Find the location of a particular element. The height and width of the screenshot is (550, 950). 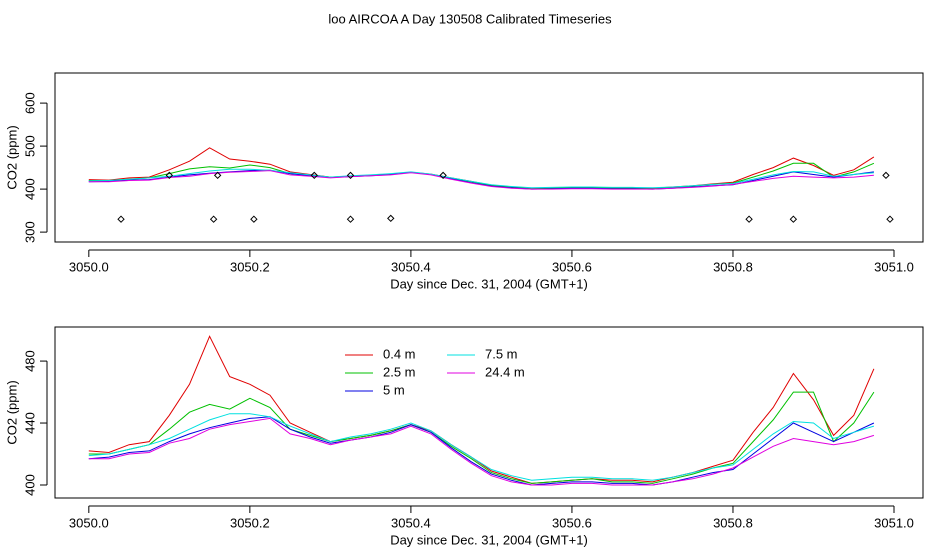

y-tick-label: 480 is located at coordinates (29, 361).